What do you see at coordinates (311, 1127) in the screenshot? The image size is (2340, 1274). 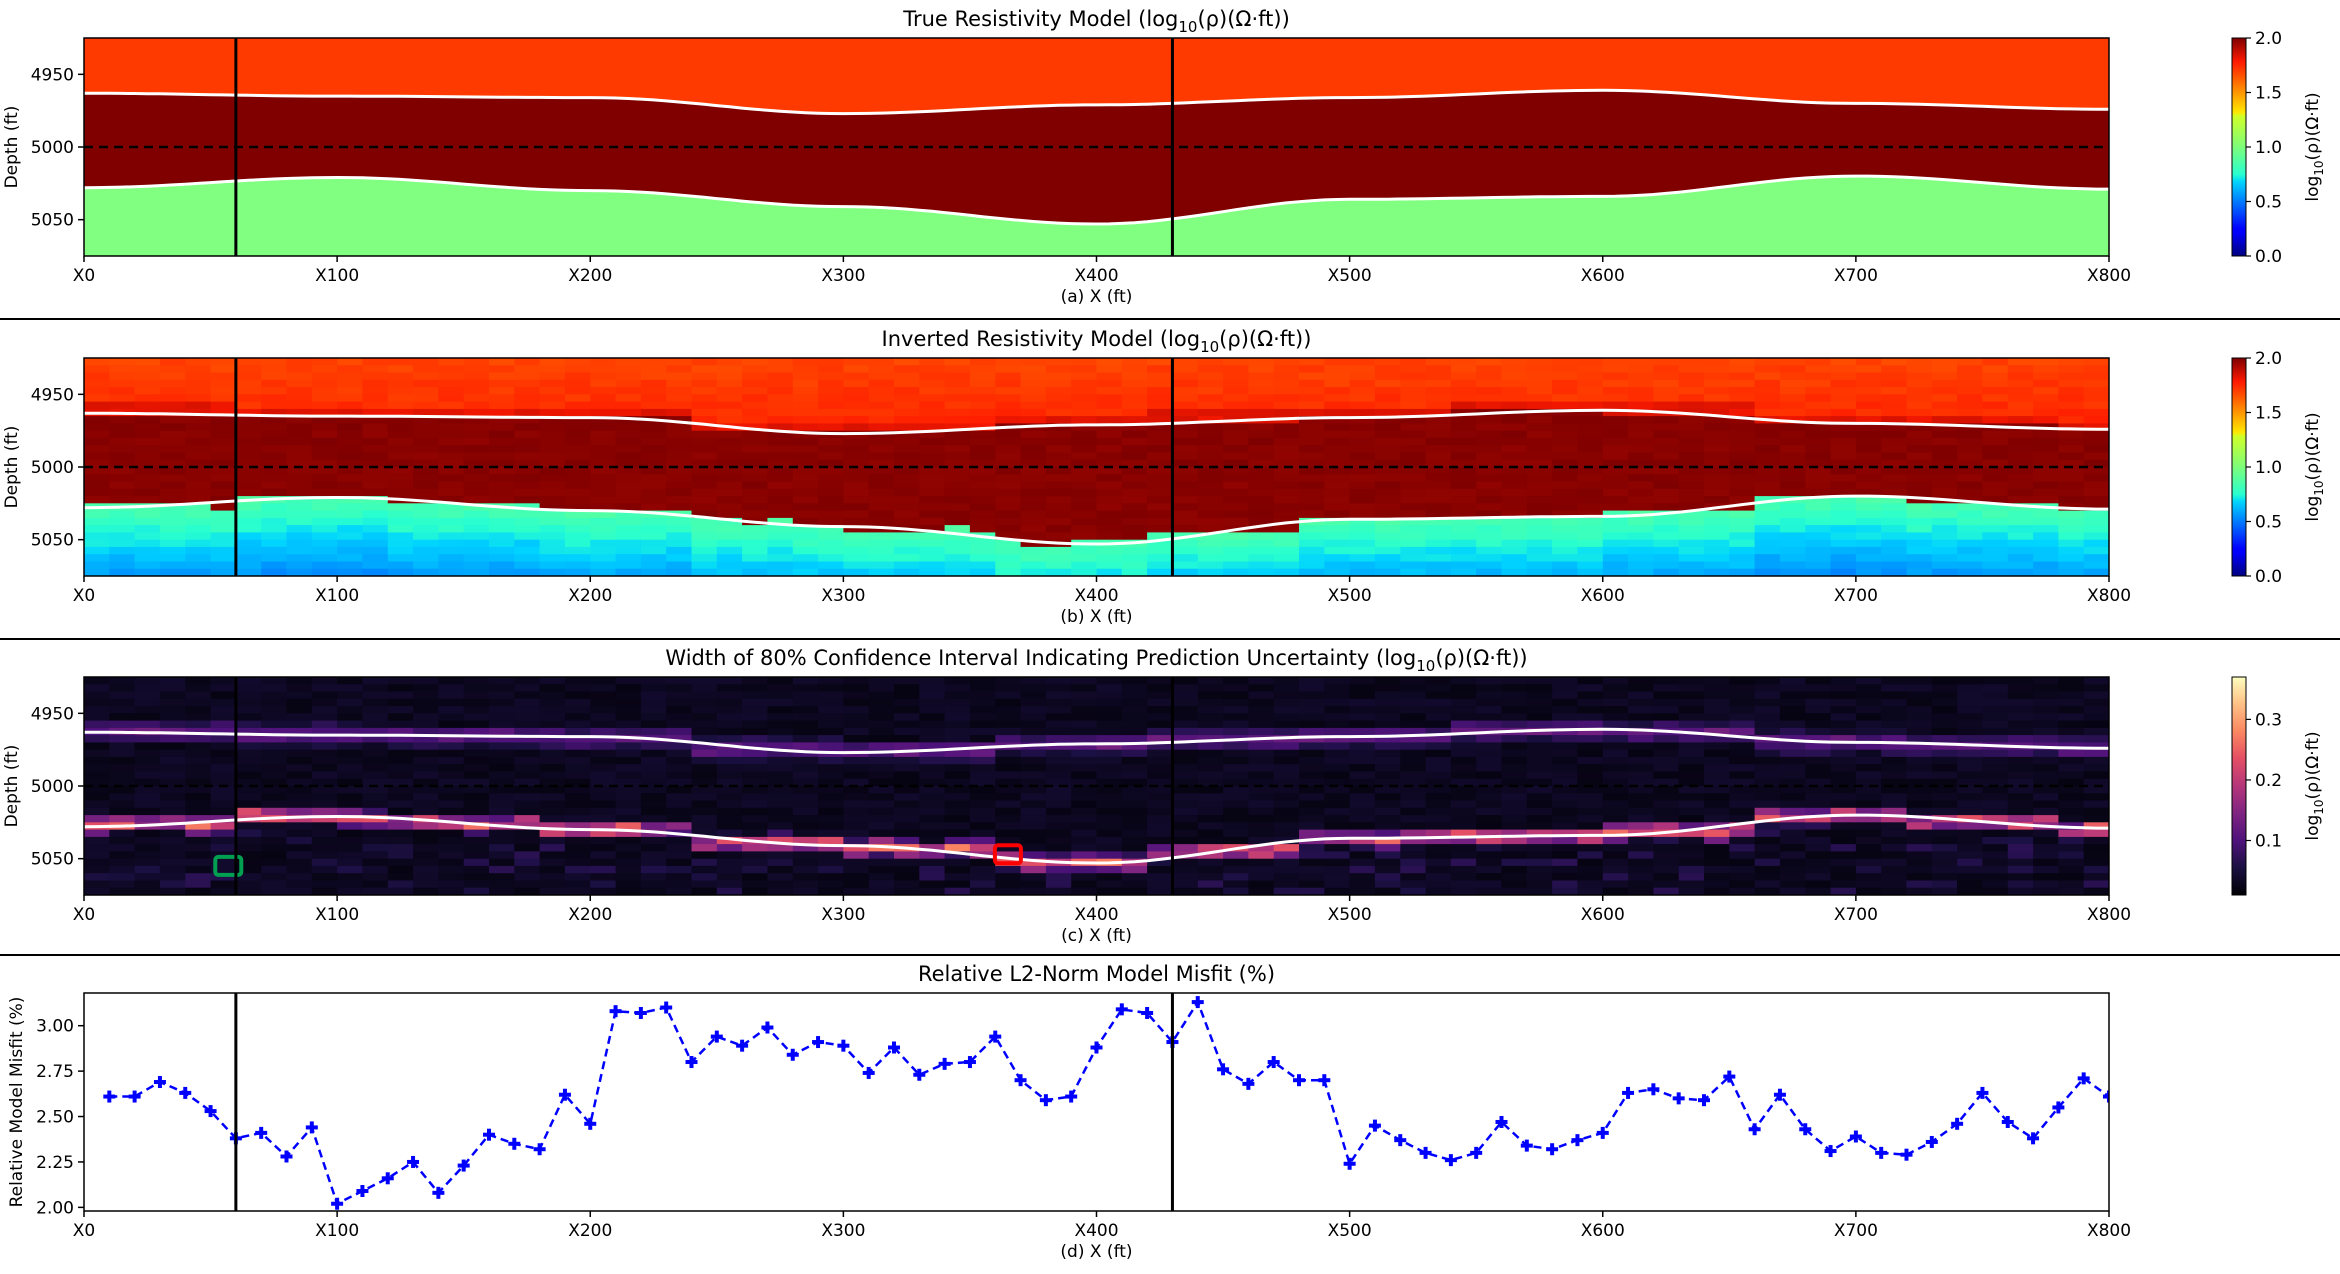 I see `misfit-point` at bounding box center [311, 1127].